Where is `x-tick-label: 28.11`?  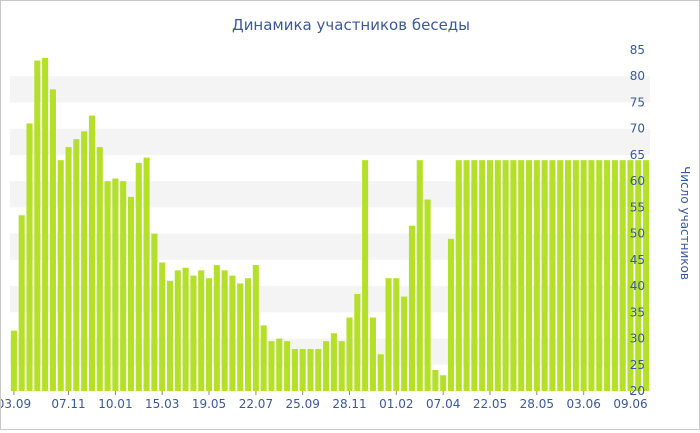 x-tick-label: 28.11 is located at coordinates (349, 404).